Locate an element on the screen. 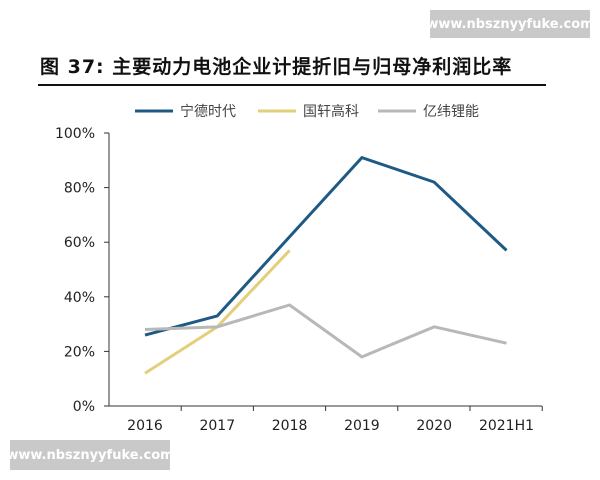  x-tick-label: 2016 is located at coordinates (145, 426).